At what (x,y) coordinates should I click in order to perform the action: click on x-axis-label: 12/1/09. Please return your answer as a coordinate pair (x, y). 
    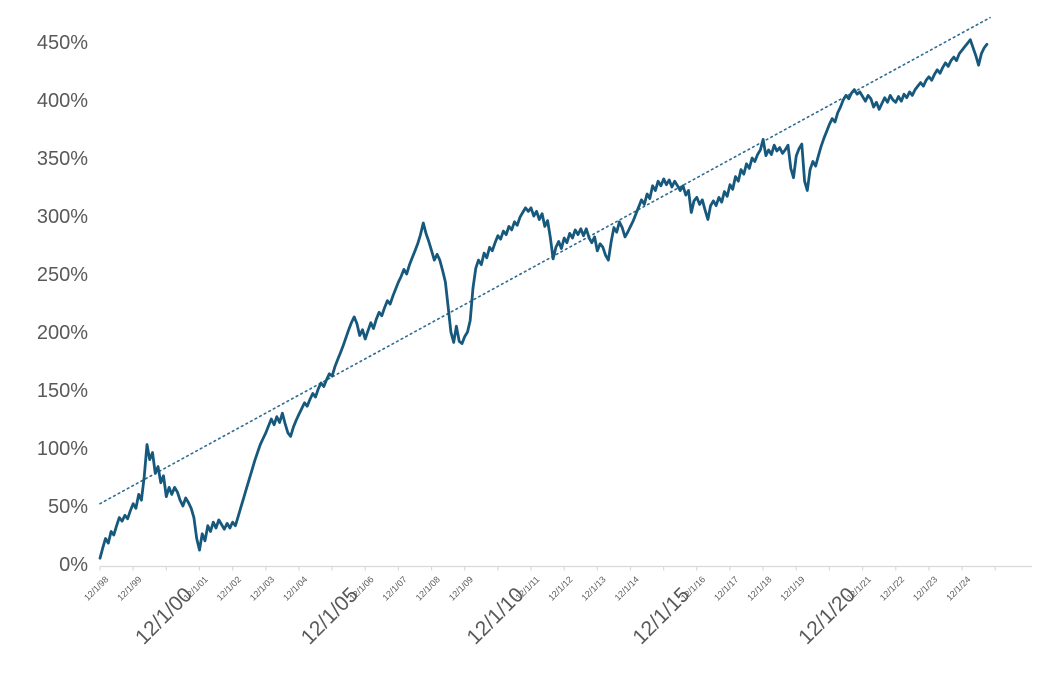
    Looking at the image, I should click on (461, 588).